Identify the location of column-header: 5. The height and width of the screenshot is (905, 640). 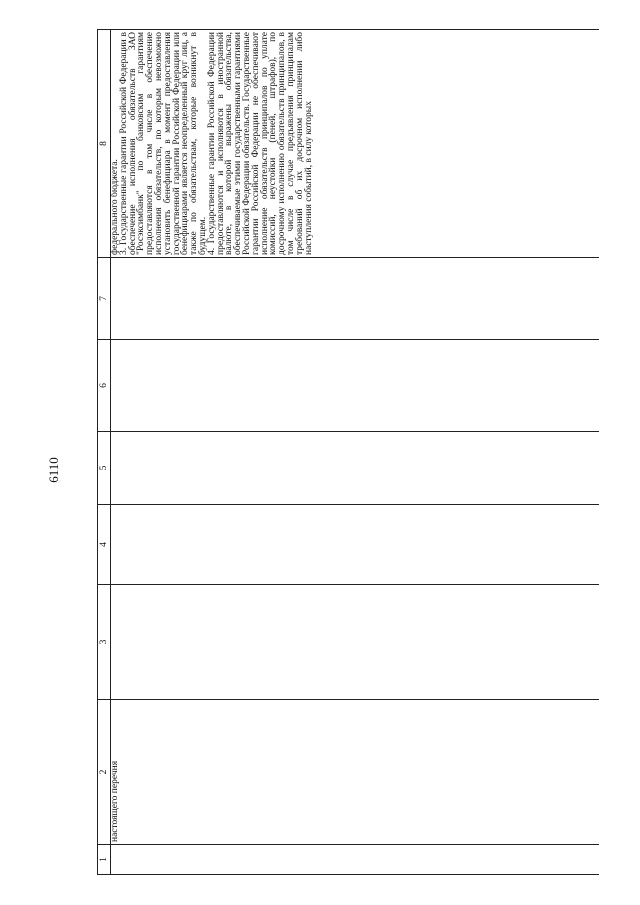
(104, 468).